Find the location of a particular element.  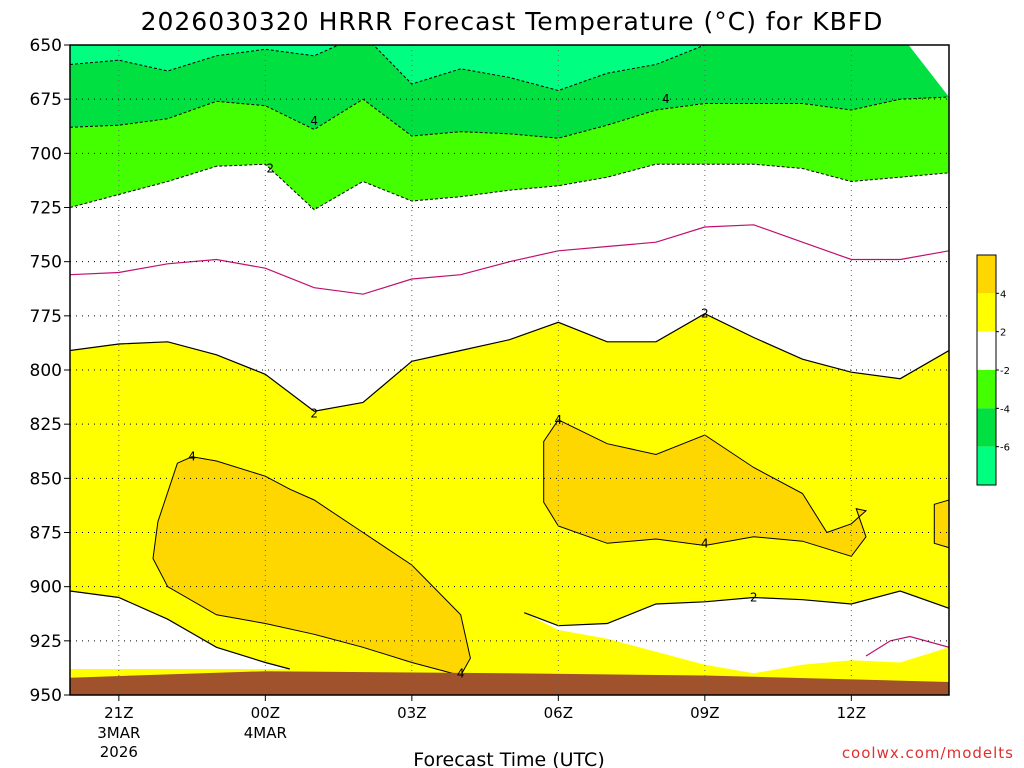

contour-label-2: 2 is located at coordinates (270, 169).